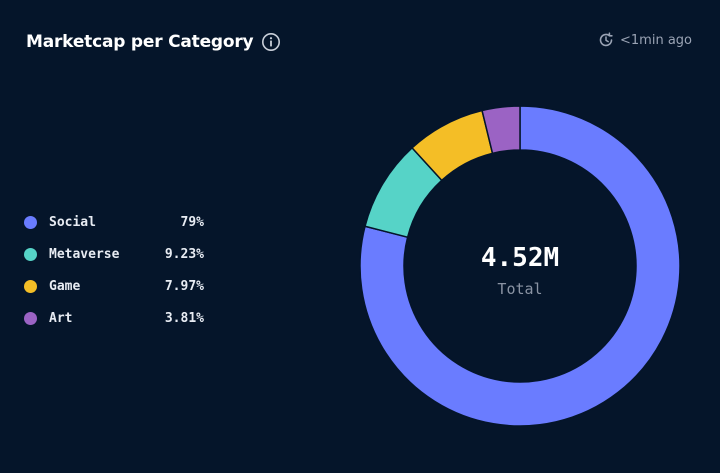 The image size is (720, 473). I want to click on legend-dot-social, so click(30, 222).